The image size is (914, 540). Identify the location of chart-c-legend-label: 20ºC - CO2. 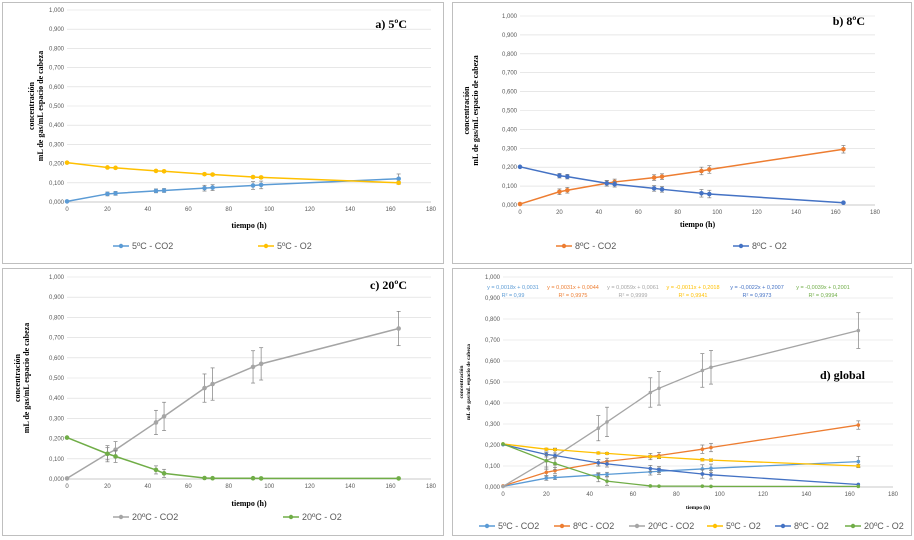
(155, 517).